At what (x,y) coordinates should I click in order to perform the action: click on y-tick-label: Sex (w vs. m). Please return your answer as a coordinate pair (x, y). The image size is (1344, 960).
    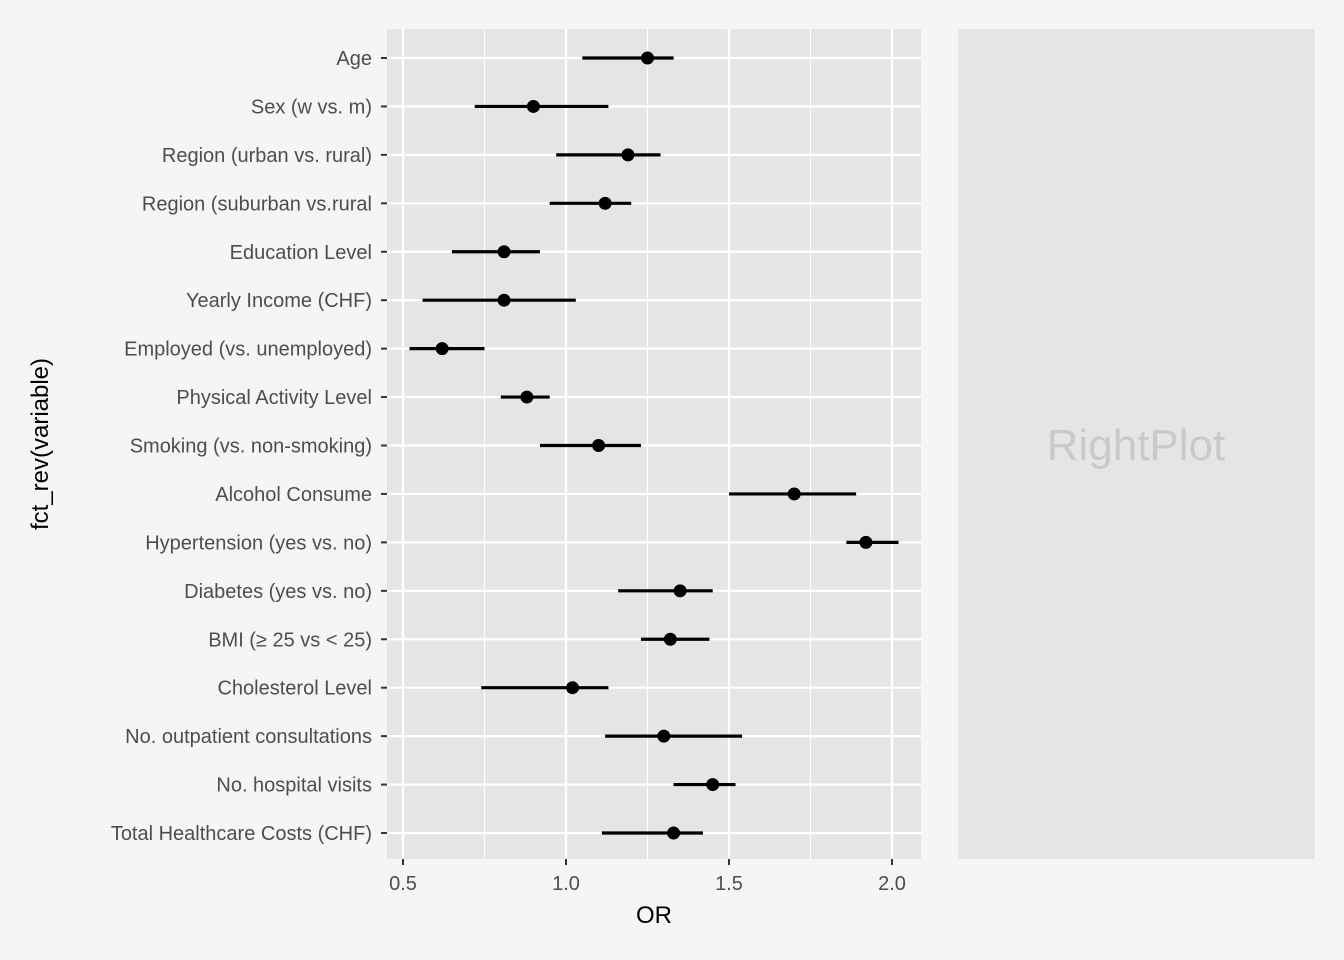
    Looking at the image, I should click on (311, 107).